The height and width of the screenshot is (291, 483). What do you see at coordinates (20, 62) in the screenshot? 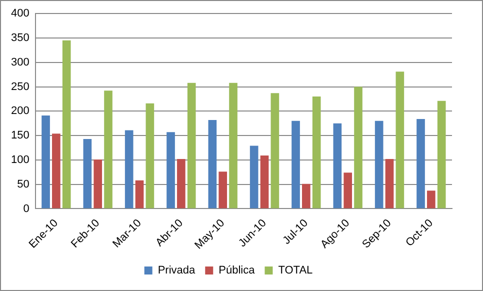
I see `y-tick-label: 300` at bounding box center [20, 62].